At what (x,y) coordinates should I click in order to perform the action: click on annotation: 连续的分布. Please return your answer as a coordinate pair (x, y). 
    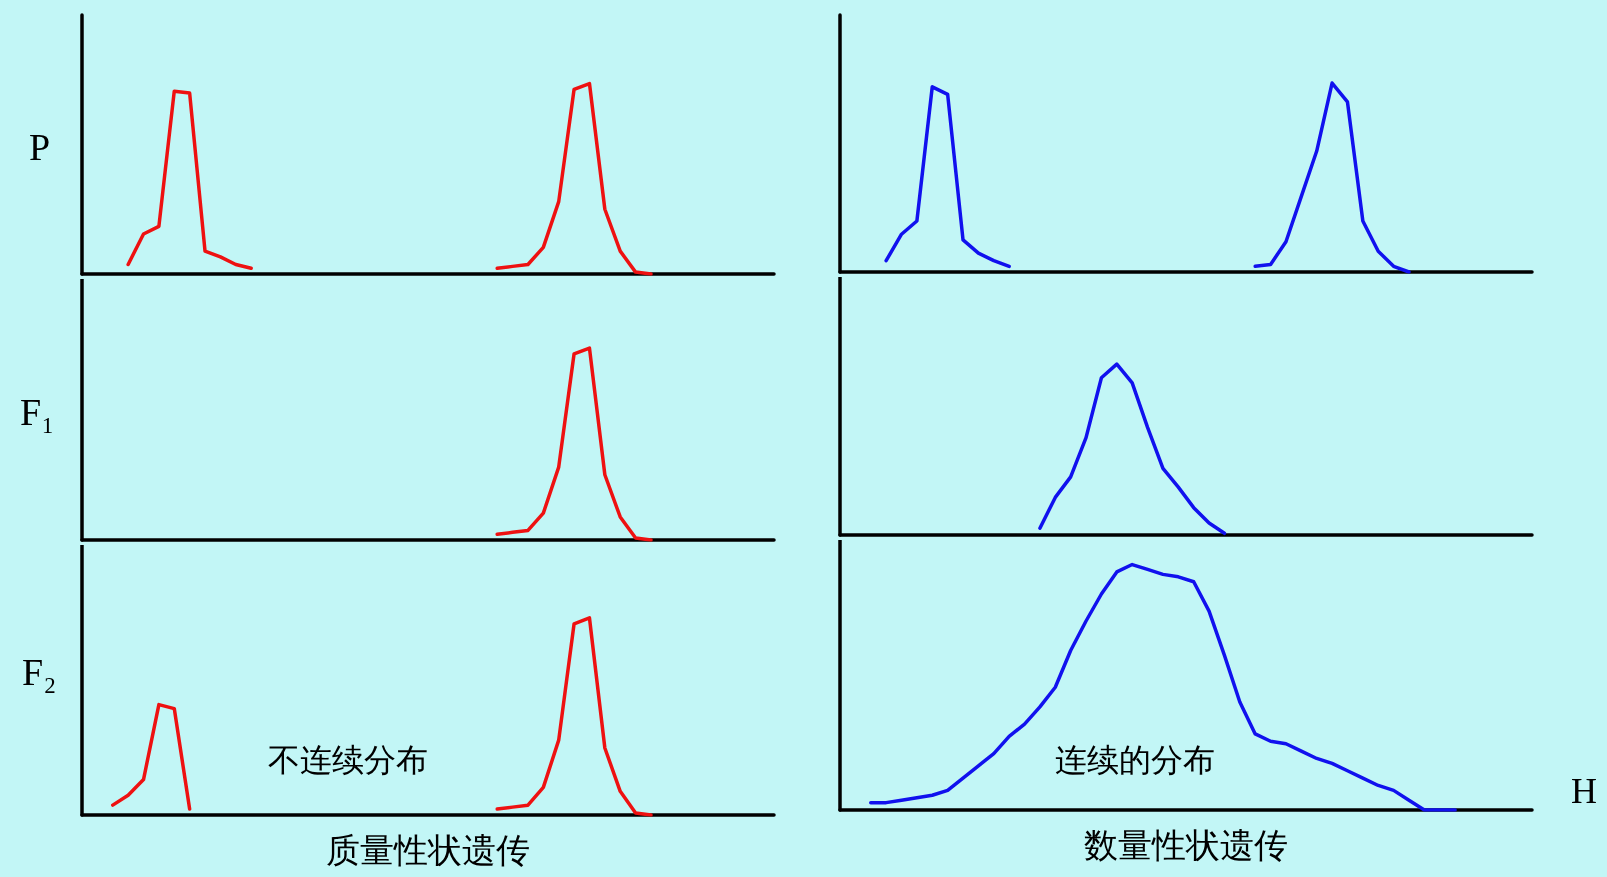
    Looking at the image, I should click on (1135, 760).